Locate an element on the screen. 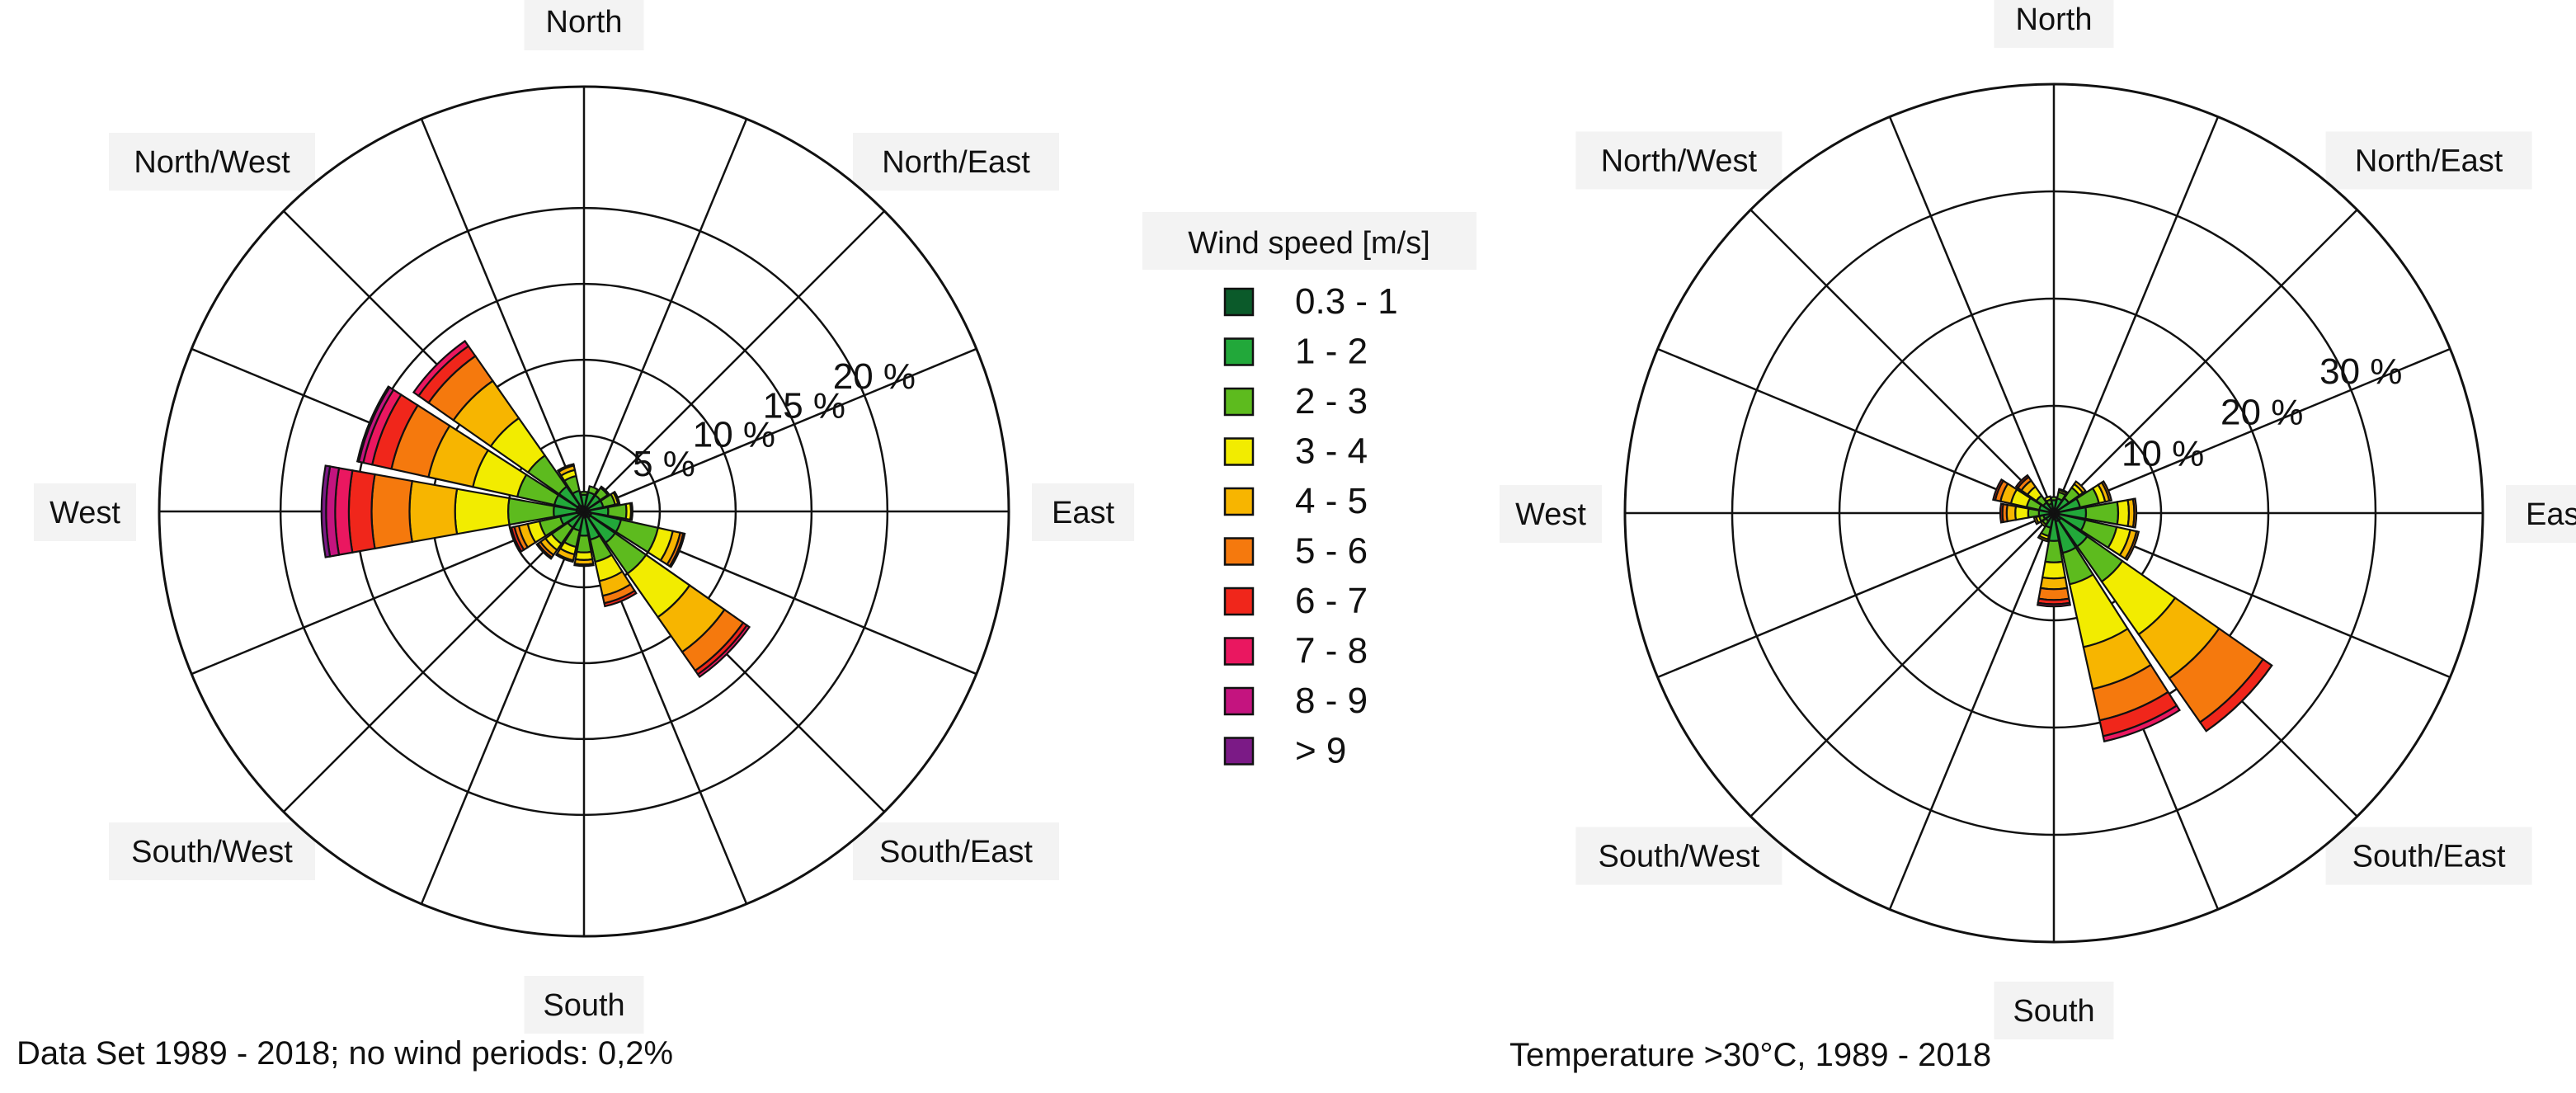 The height and width of the screenshot is (1093, 2576). legend-label: 1 - 2 is located at coordinates (1331, 352).